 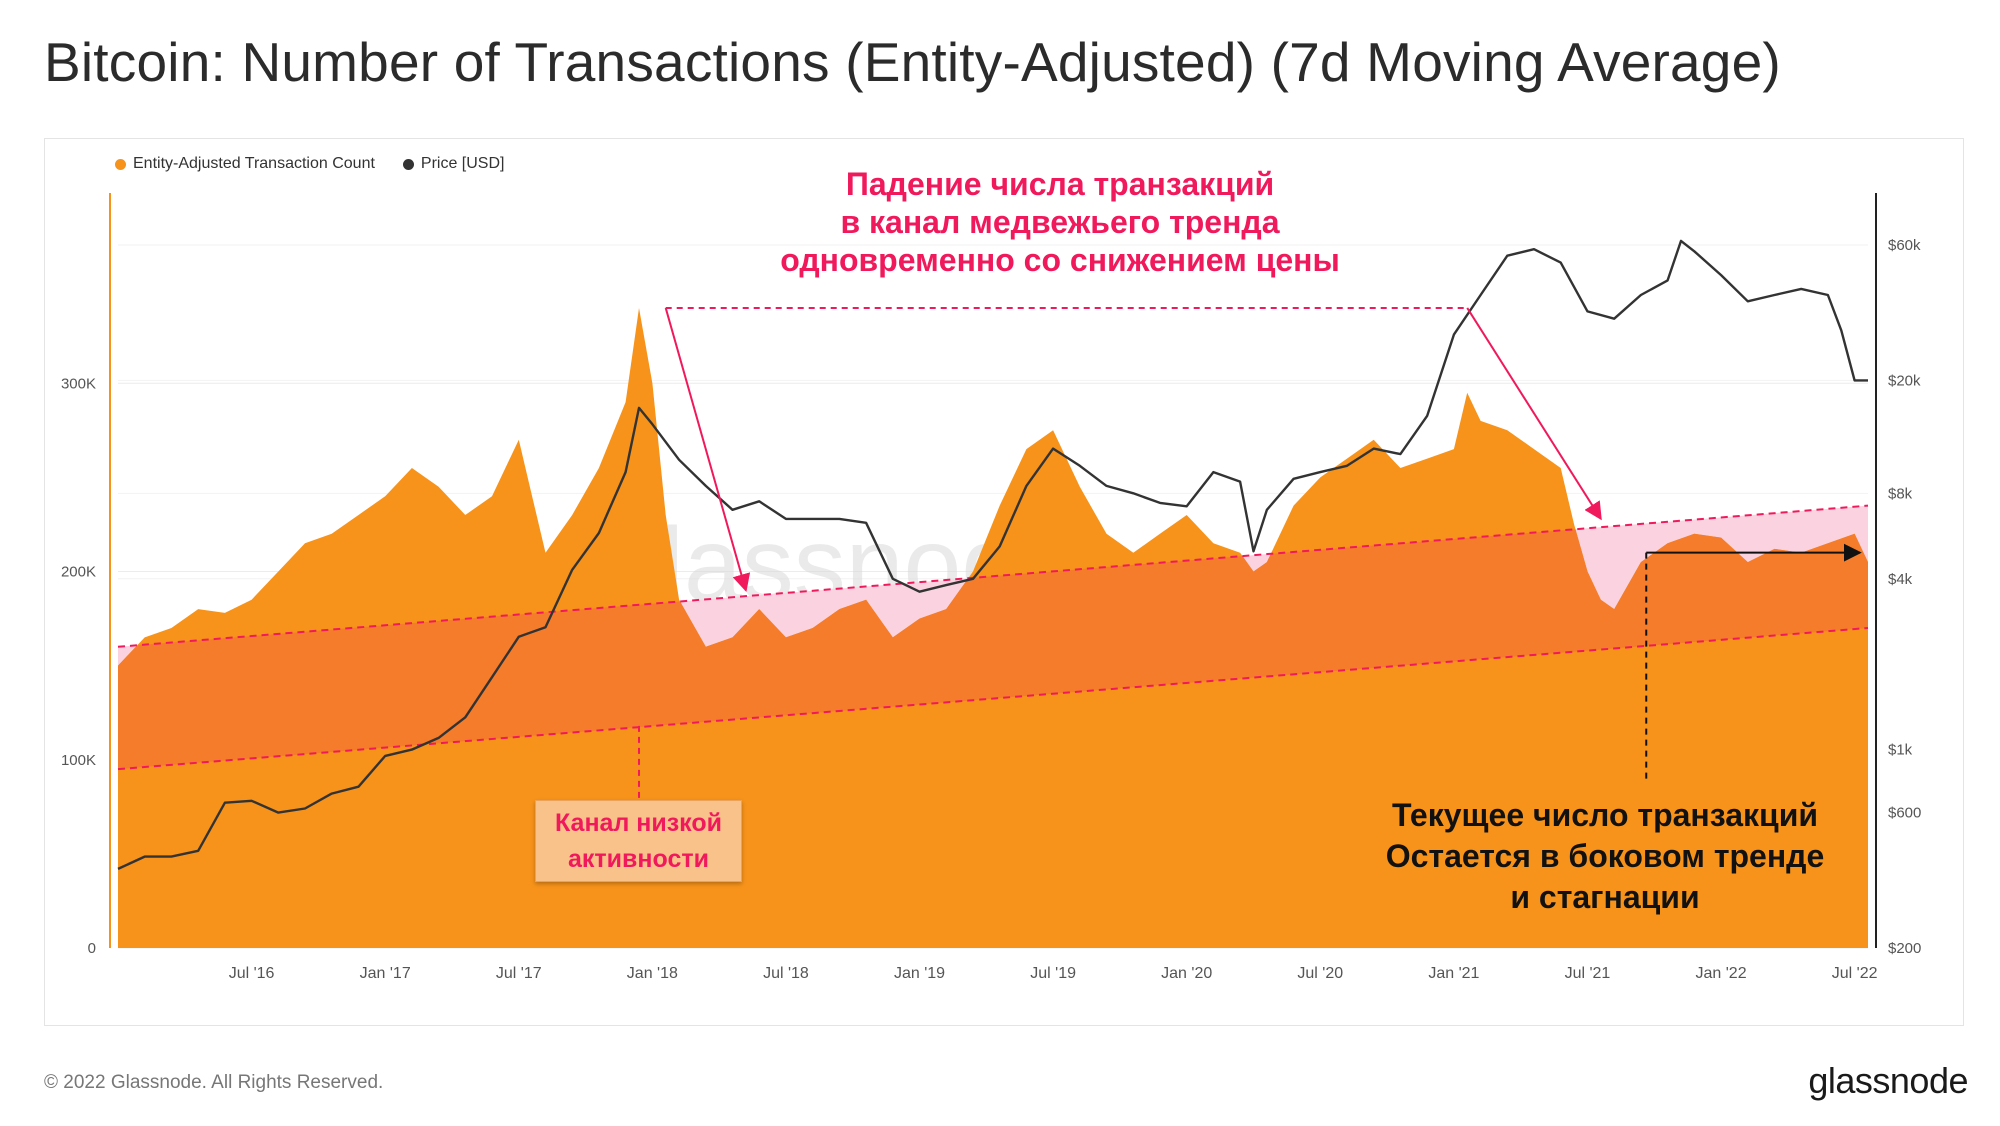 What do you see at coordinates (78, 760) in the screenshot?
I see `y-left-tick-label: 100K` at bounding box center [78, 760].